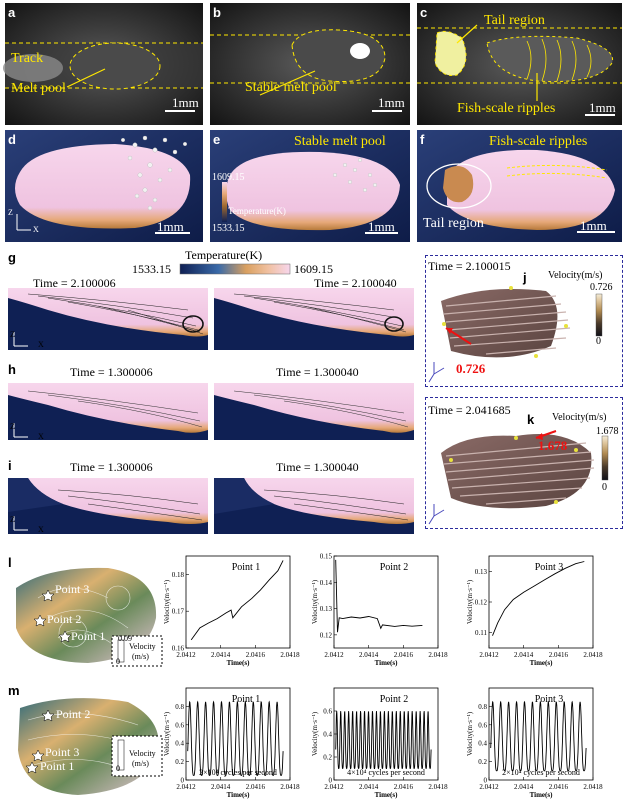 The image size is (627, 803). What do you see at coordinates (12, 139) in the screenshot?
I see `panel-d-label: d` at bounding box center [12, 139].